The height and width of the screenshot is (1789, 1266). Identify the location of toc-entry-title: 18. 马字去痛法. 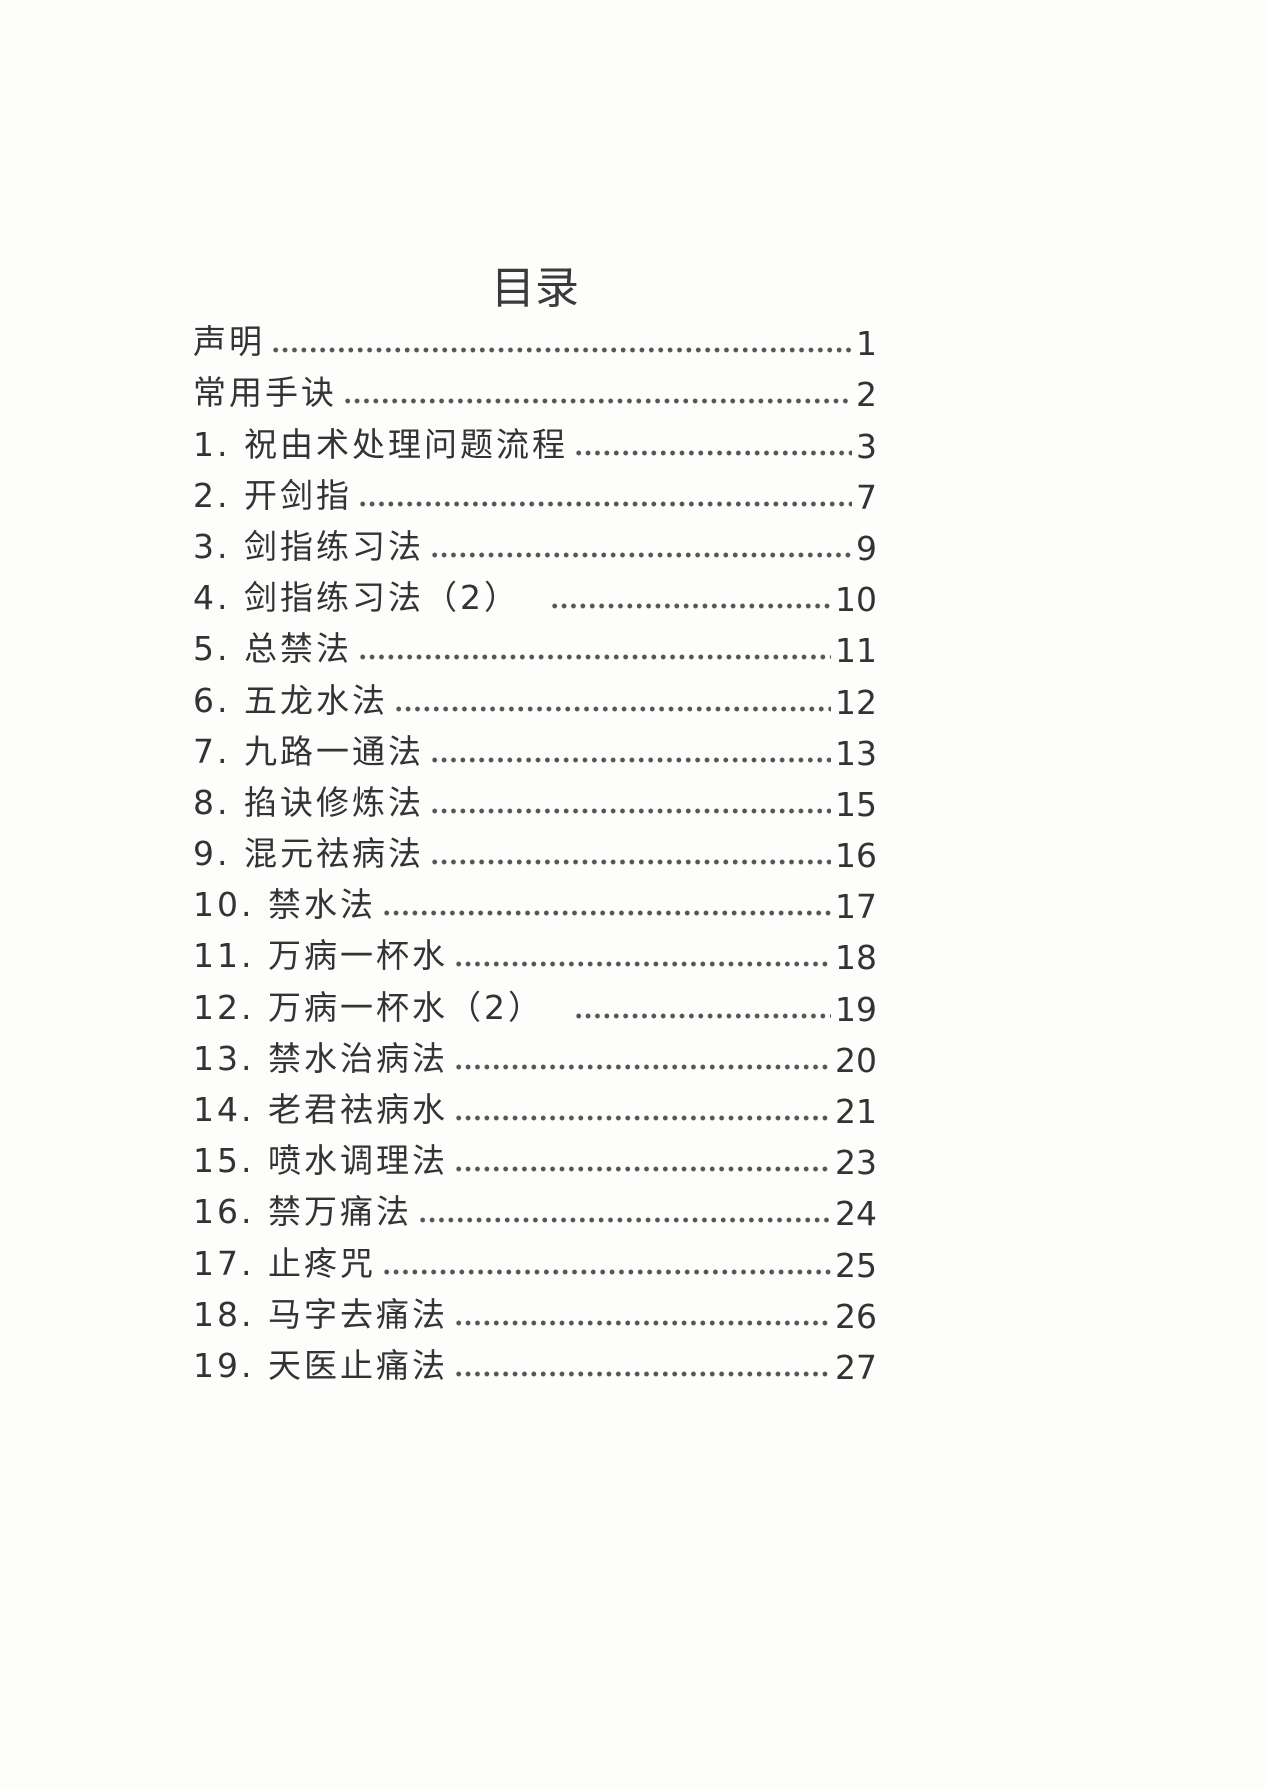
(320, 1314).